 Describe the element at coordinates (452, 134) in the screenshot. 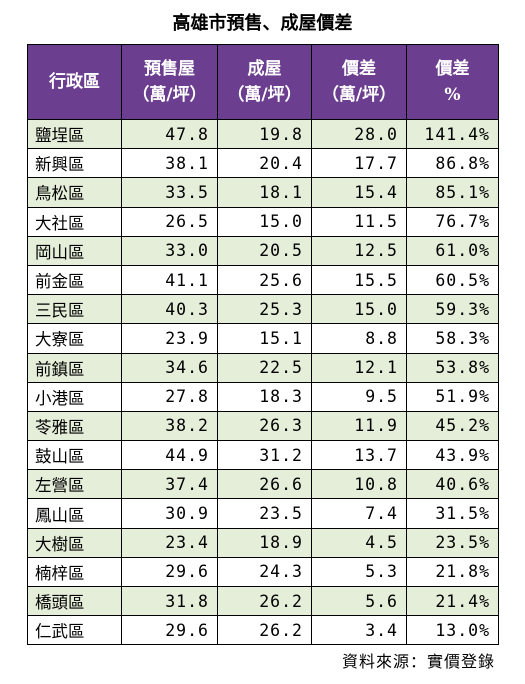

I see `cell-pct: 141.4%` at that location.